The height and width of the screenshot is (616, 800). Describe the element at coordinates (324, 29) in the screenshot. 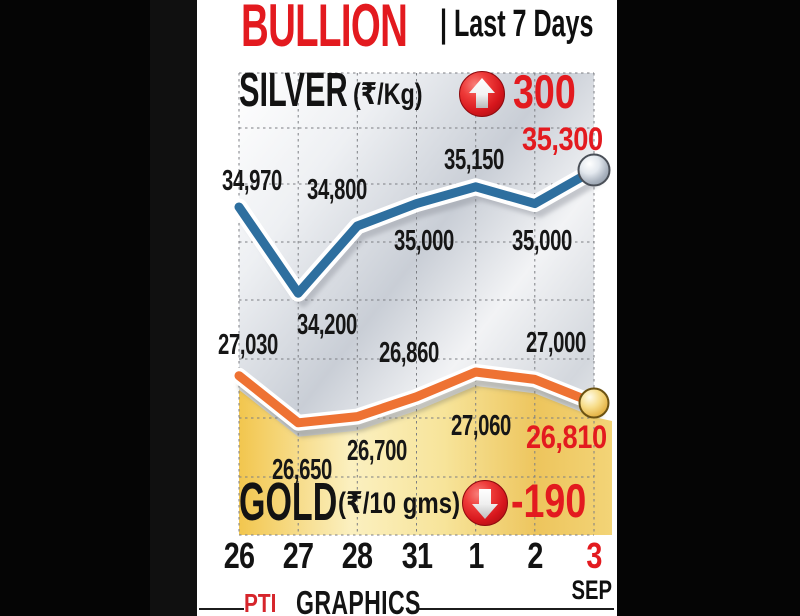

I see `page-title: BULLION` at that location.